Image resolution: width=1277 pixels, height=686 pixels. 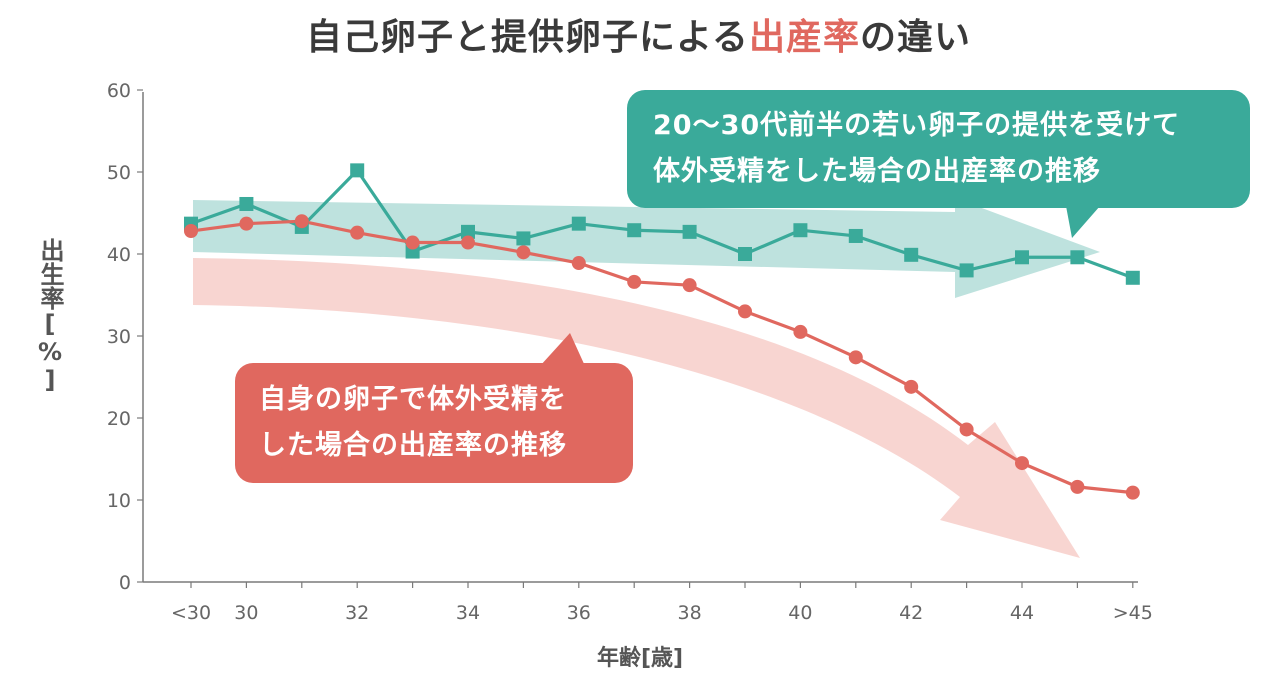 What do you see at coordinates (646, 248) in the screenshot?
I see `donor-trend-arrow` at bounding box center [646, 248].